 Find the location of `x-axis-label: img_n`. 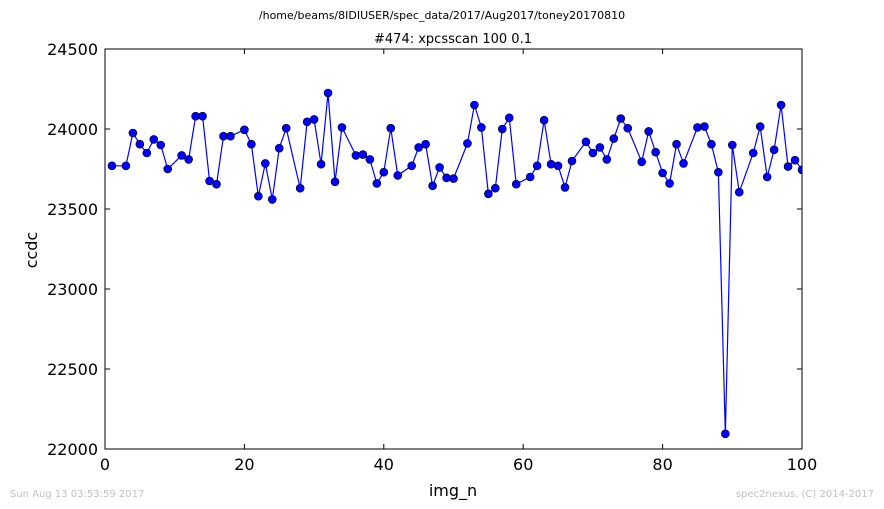

x-axis-label: img_n is located at coordinates (453, 491).